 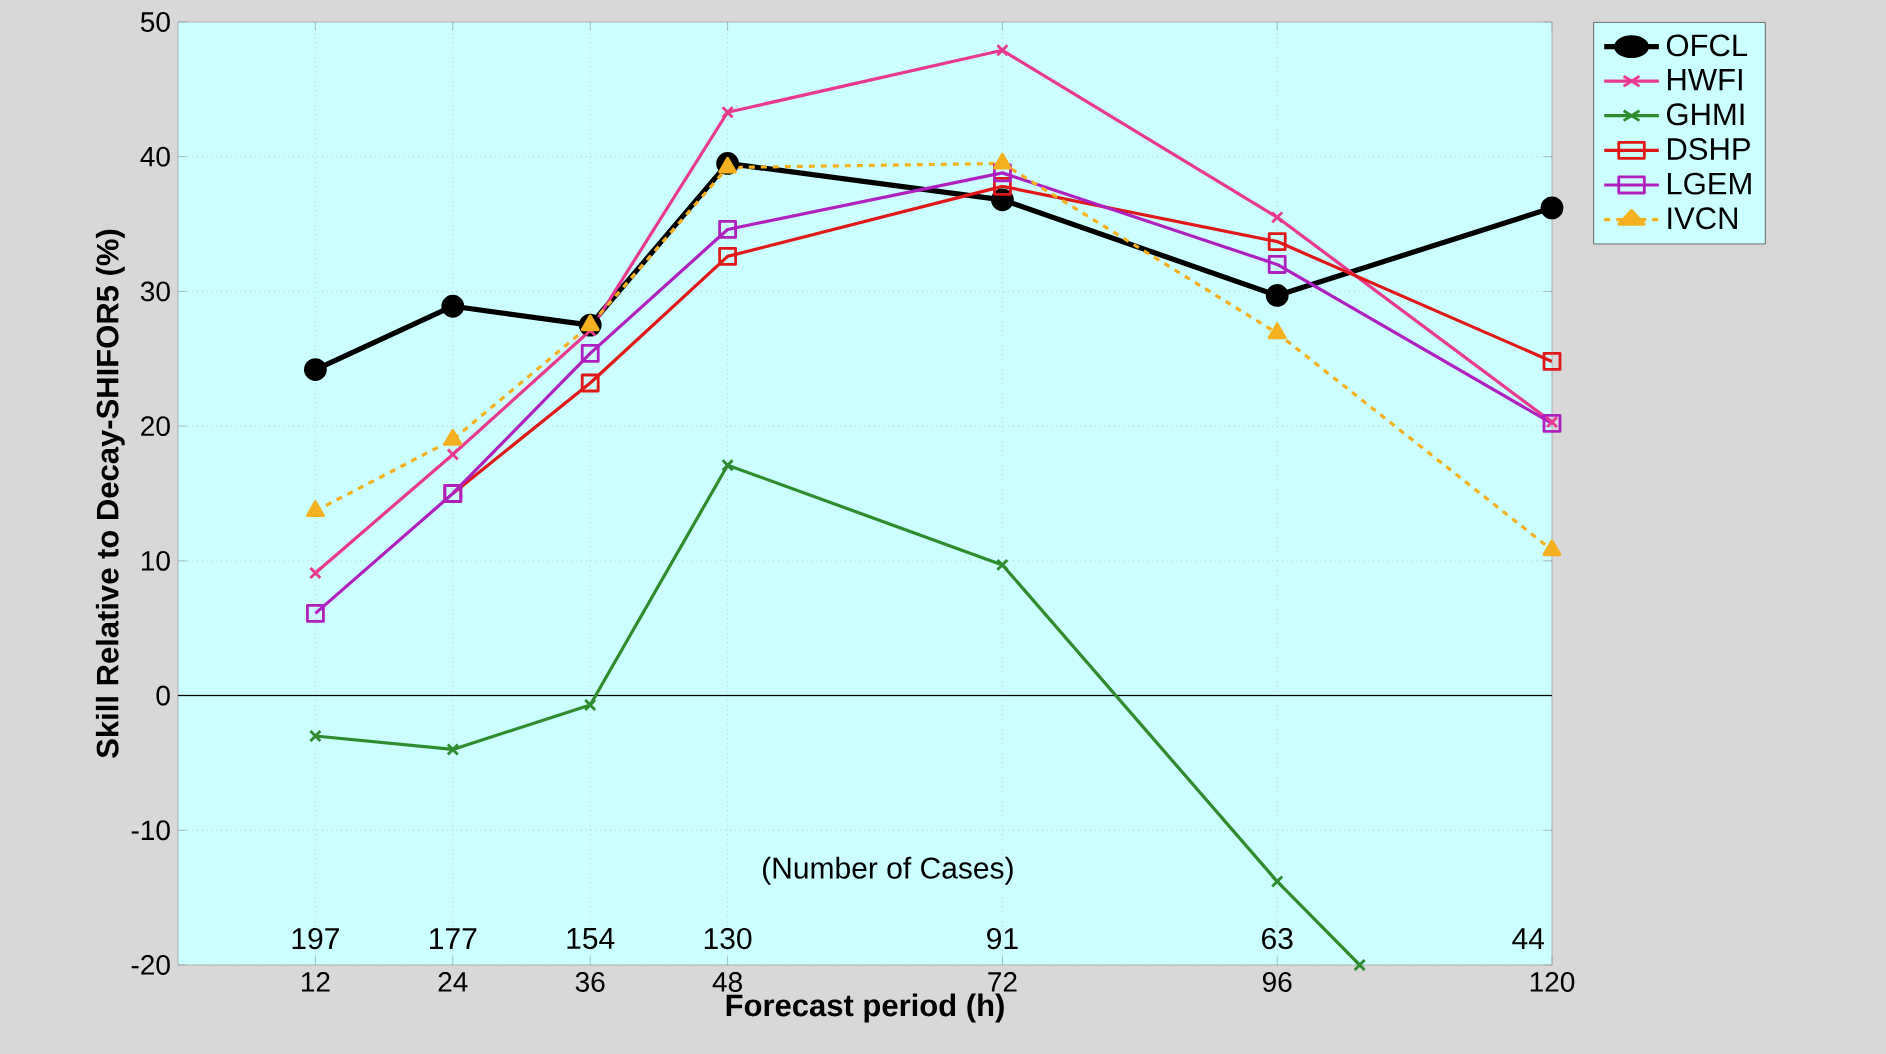 I want to click on x-tick-label: 24, so click(x=453, y=982).